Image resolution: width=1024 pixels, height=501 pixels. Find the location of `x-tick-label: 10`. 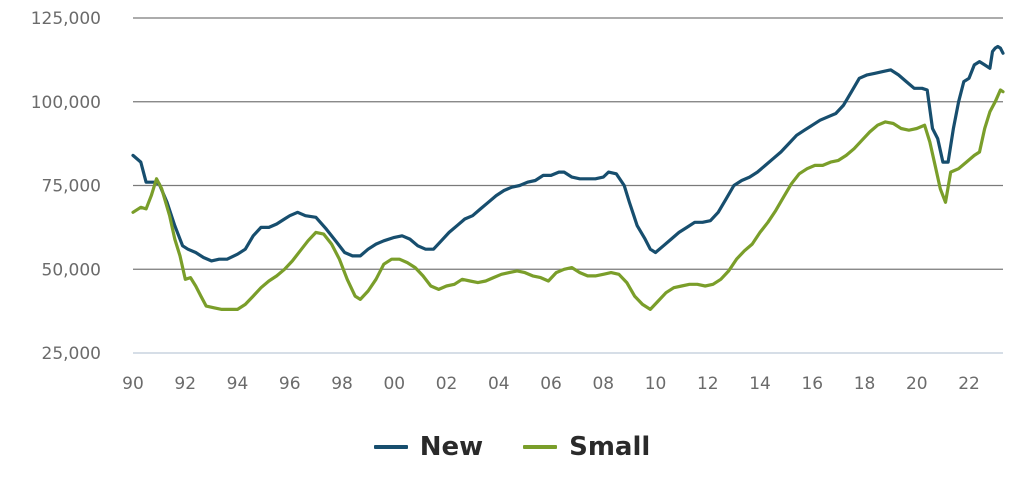

x-tick-label: 10 is located at coordinates (656, 384).